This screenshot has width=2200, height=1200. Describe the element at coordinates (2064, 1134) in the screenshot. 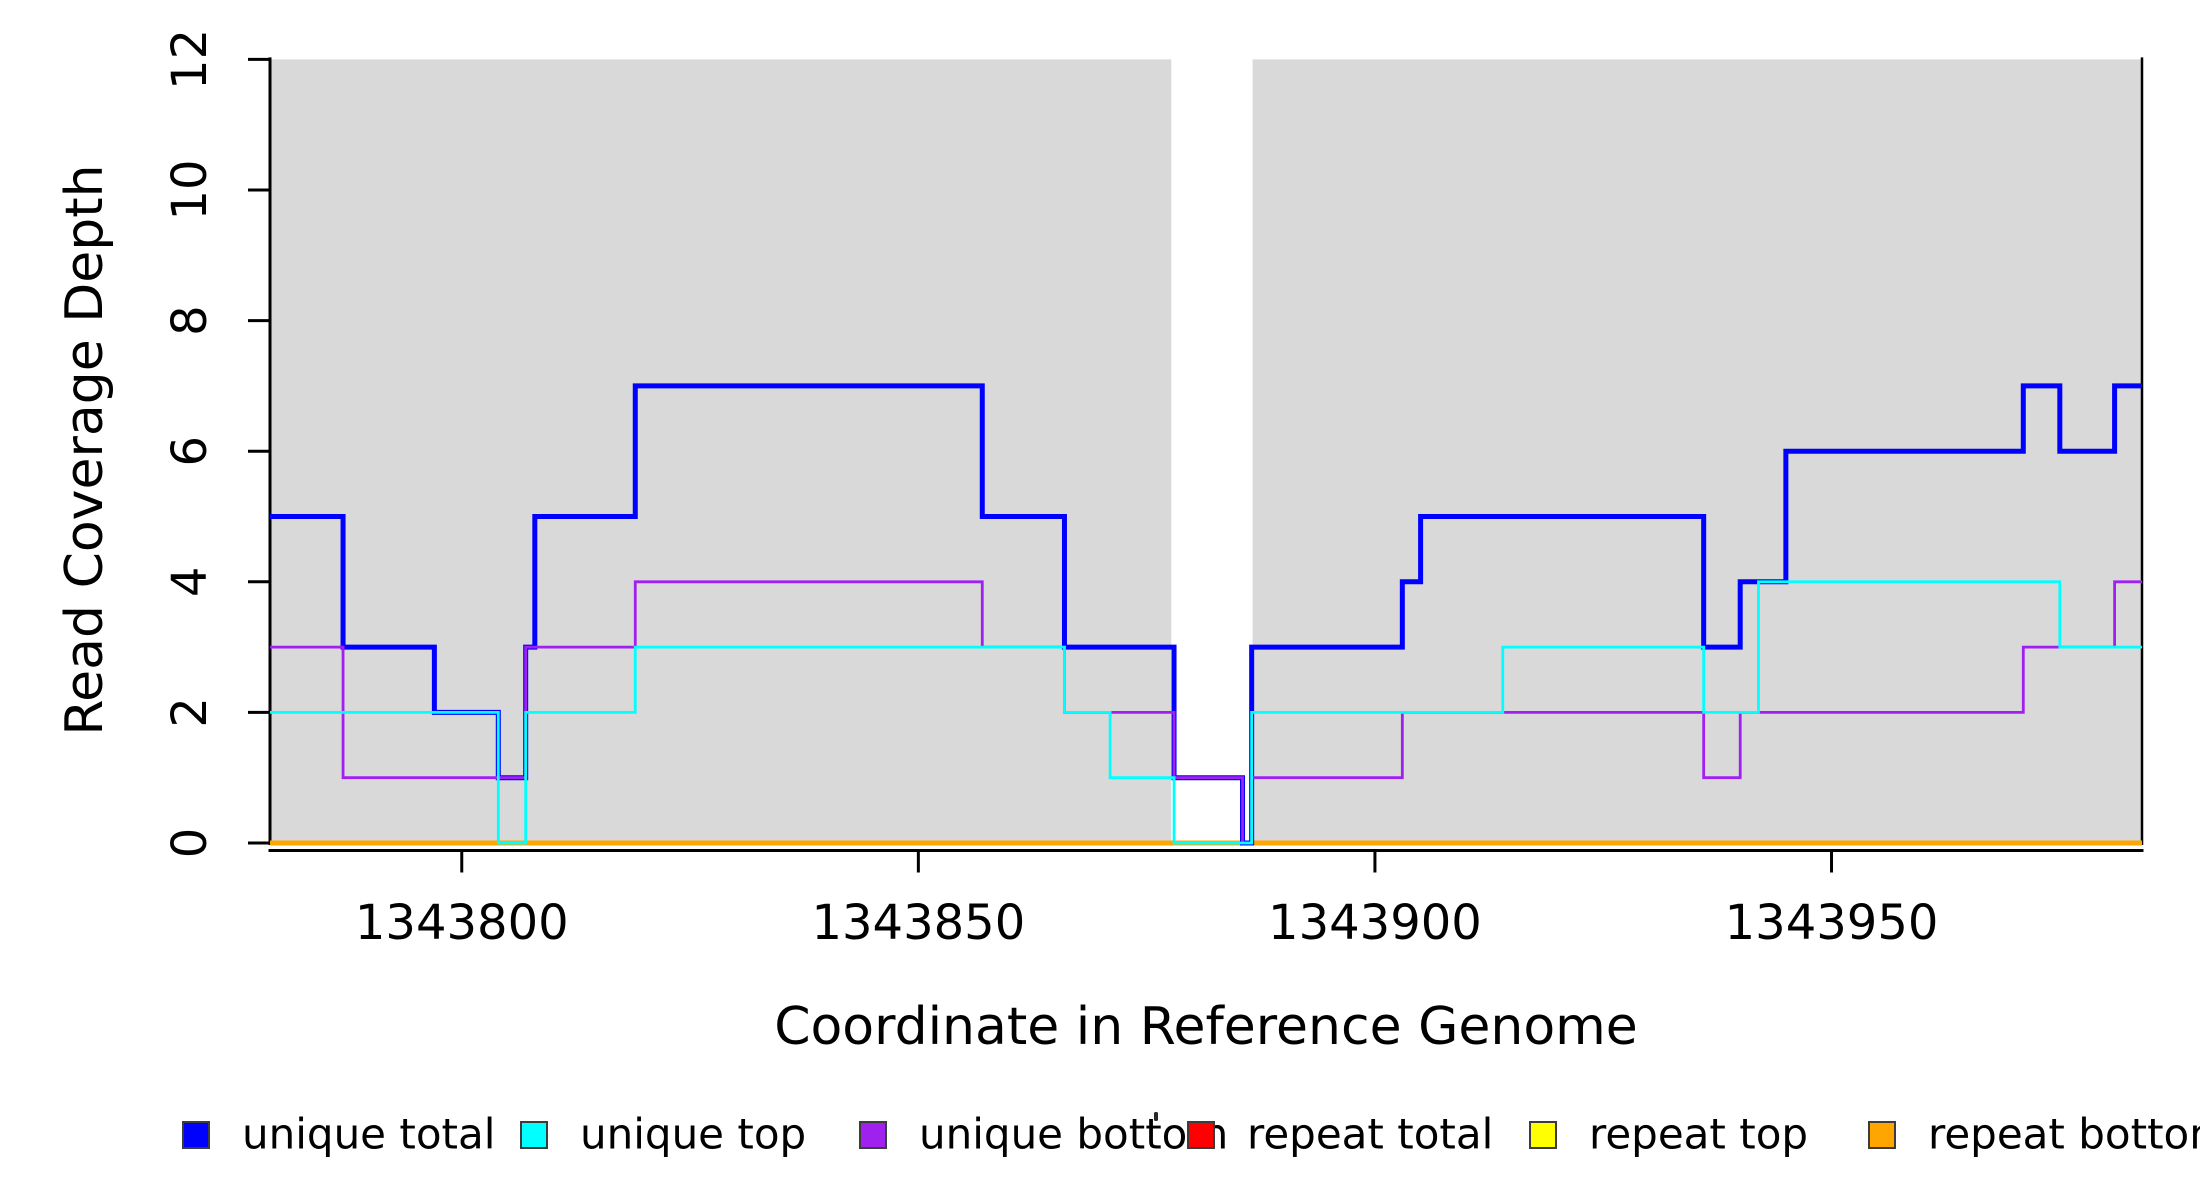

I see `legend-item-label: repeat bottom` at that location.